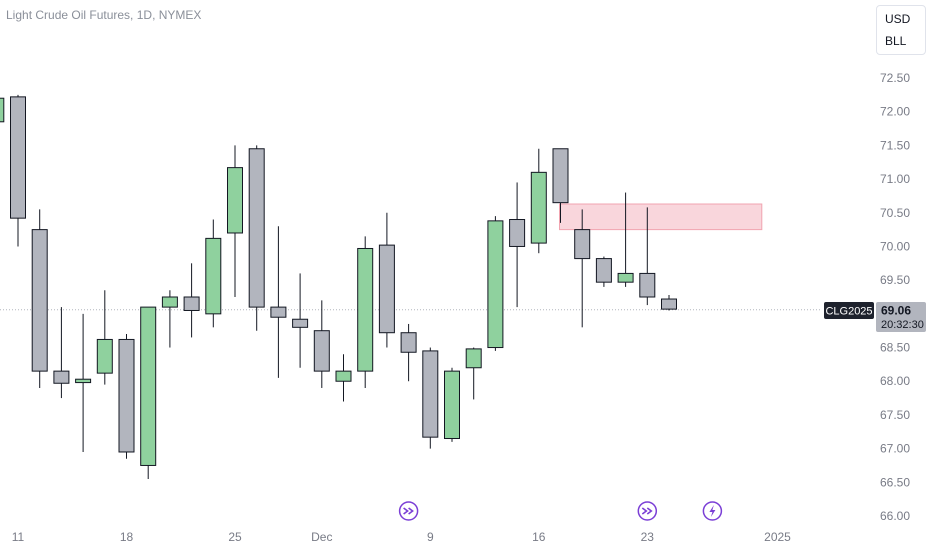 This screenshot has height=550, width=932. What do you see at coordinates (901, 30) in the screenshot?
I see `currency-unit-selector: USD BLL` at bounding box center [901, 30].